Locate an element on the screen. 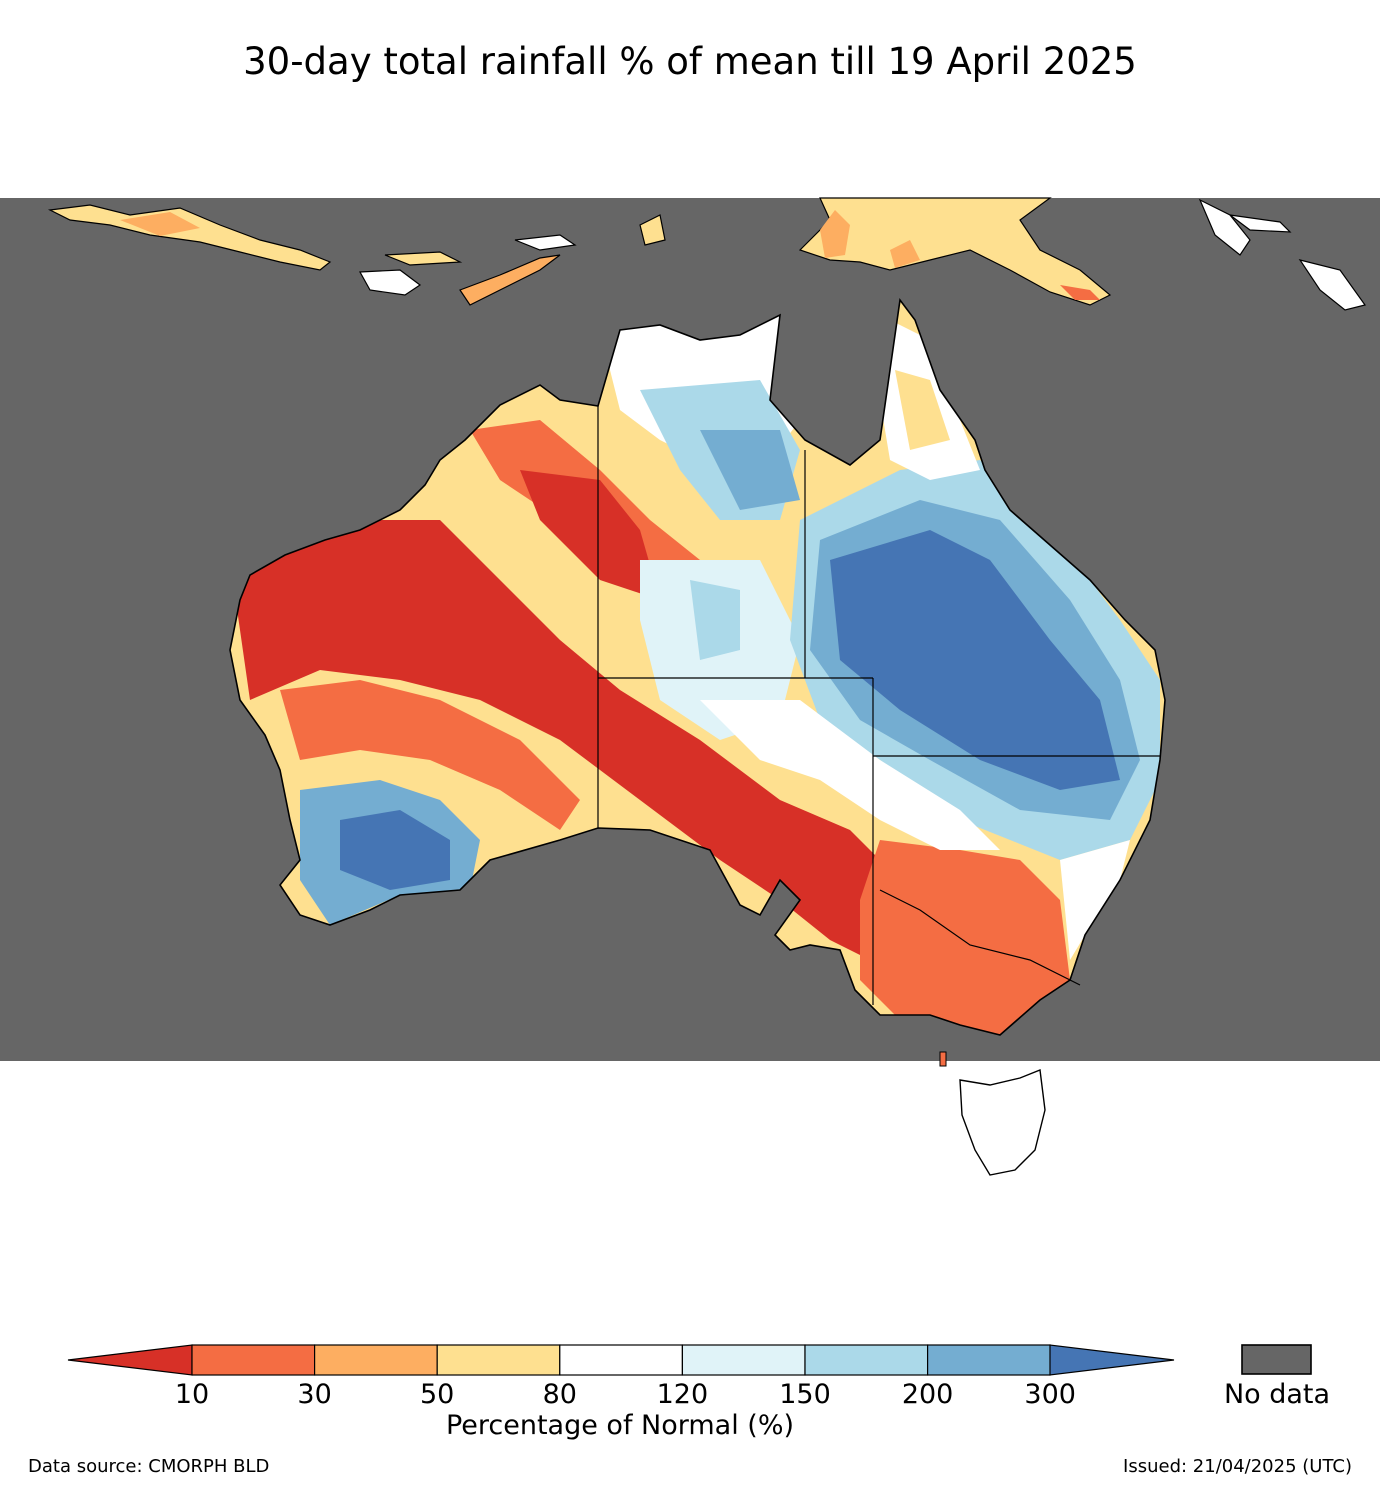  colorbar-tick-label: 300 is located at coordinates (1050, 1394).